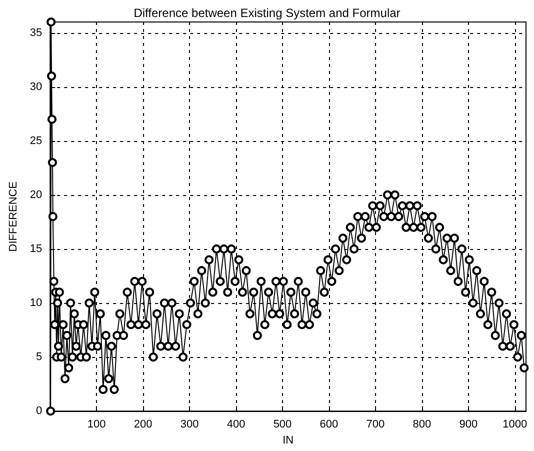  What do you see at coordinates (36, 248) in the screenshot?
I see `y-tick-label: 15` at bounding box center [36, 248].